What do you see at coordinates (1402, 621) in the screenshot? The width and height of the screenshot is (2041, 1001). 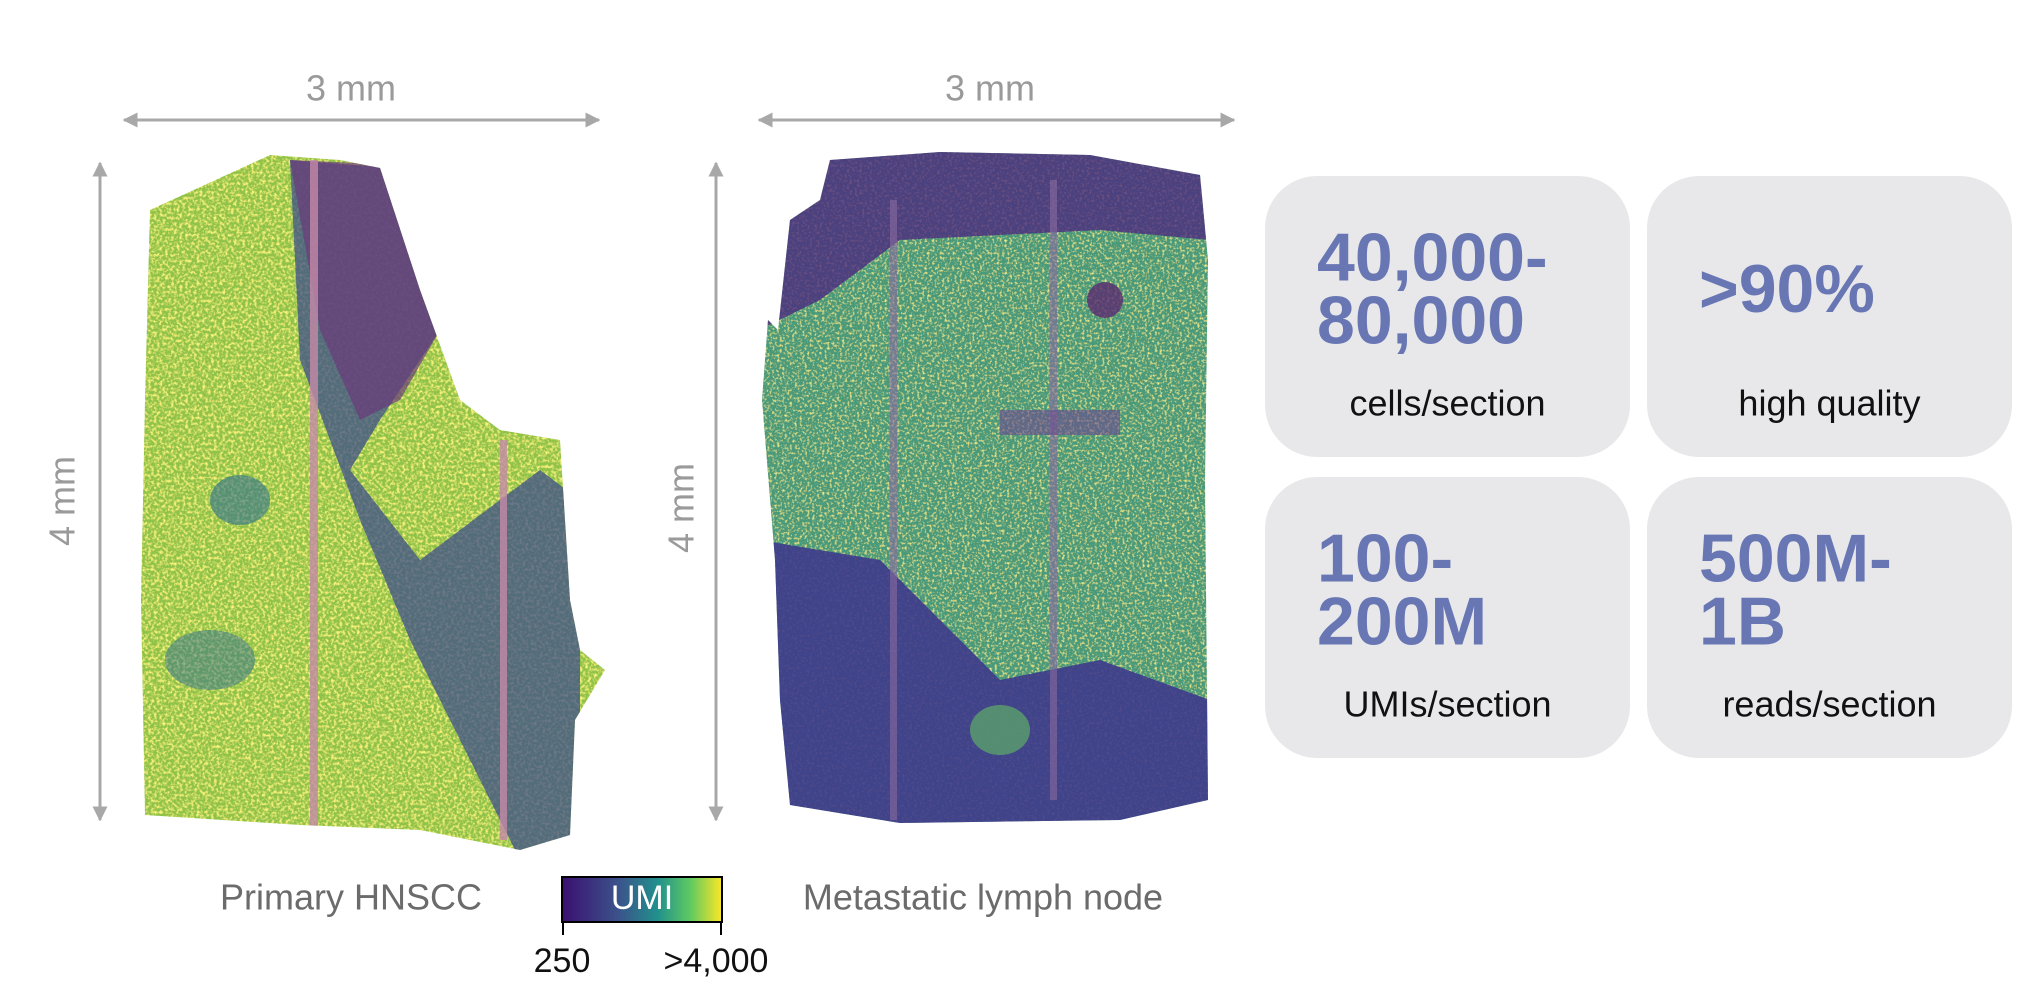 I see `stat-value: 200M` at bounding box center [1402, 621].